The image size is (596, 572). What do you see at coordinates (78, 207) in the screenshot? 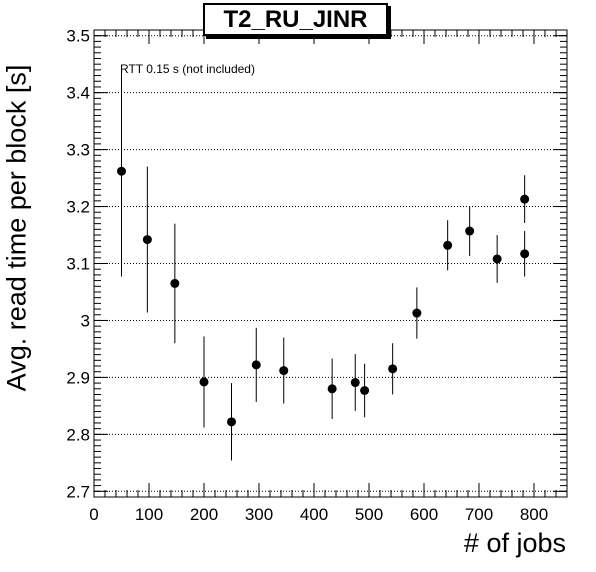
I see `y-tick-label: 3.2` at bounding box center [78, 207].